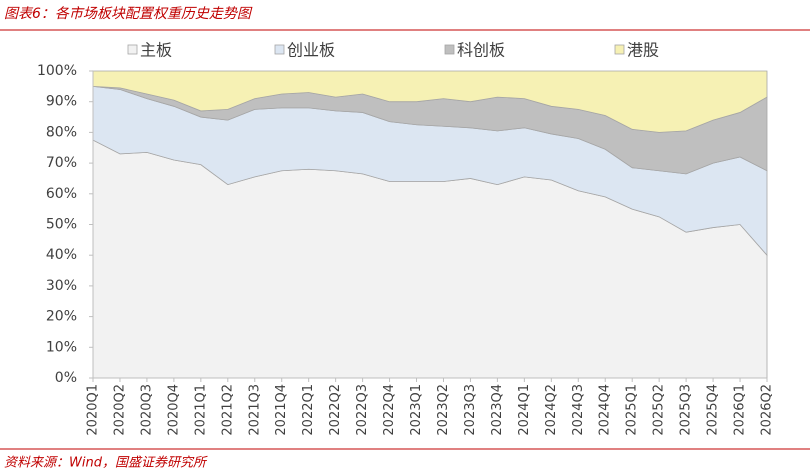  I want to click on x-tick-label: 2023Q3, so click(470, 410).